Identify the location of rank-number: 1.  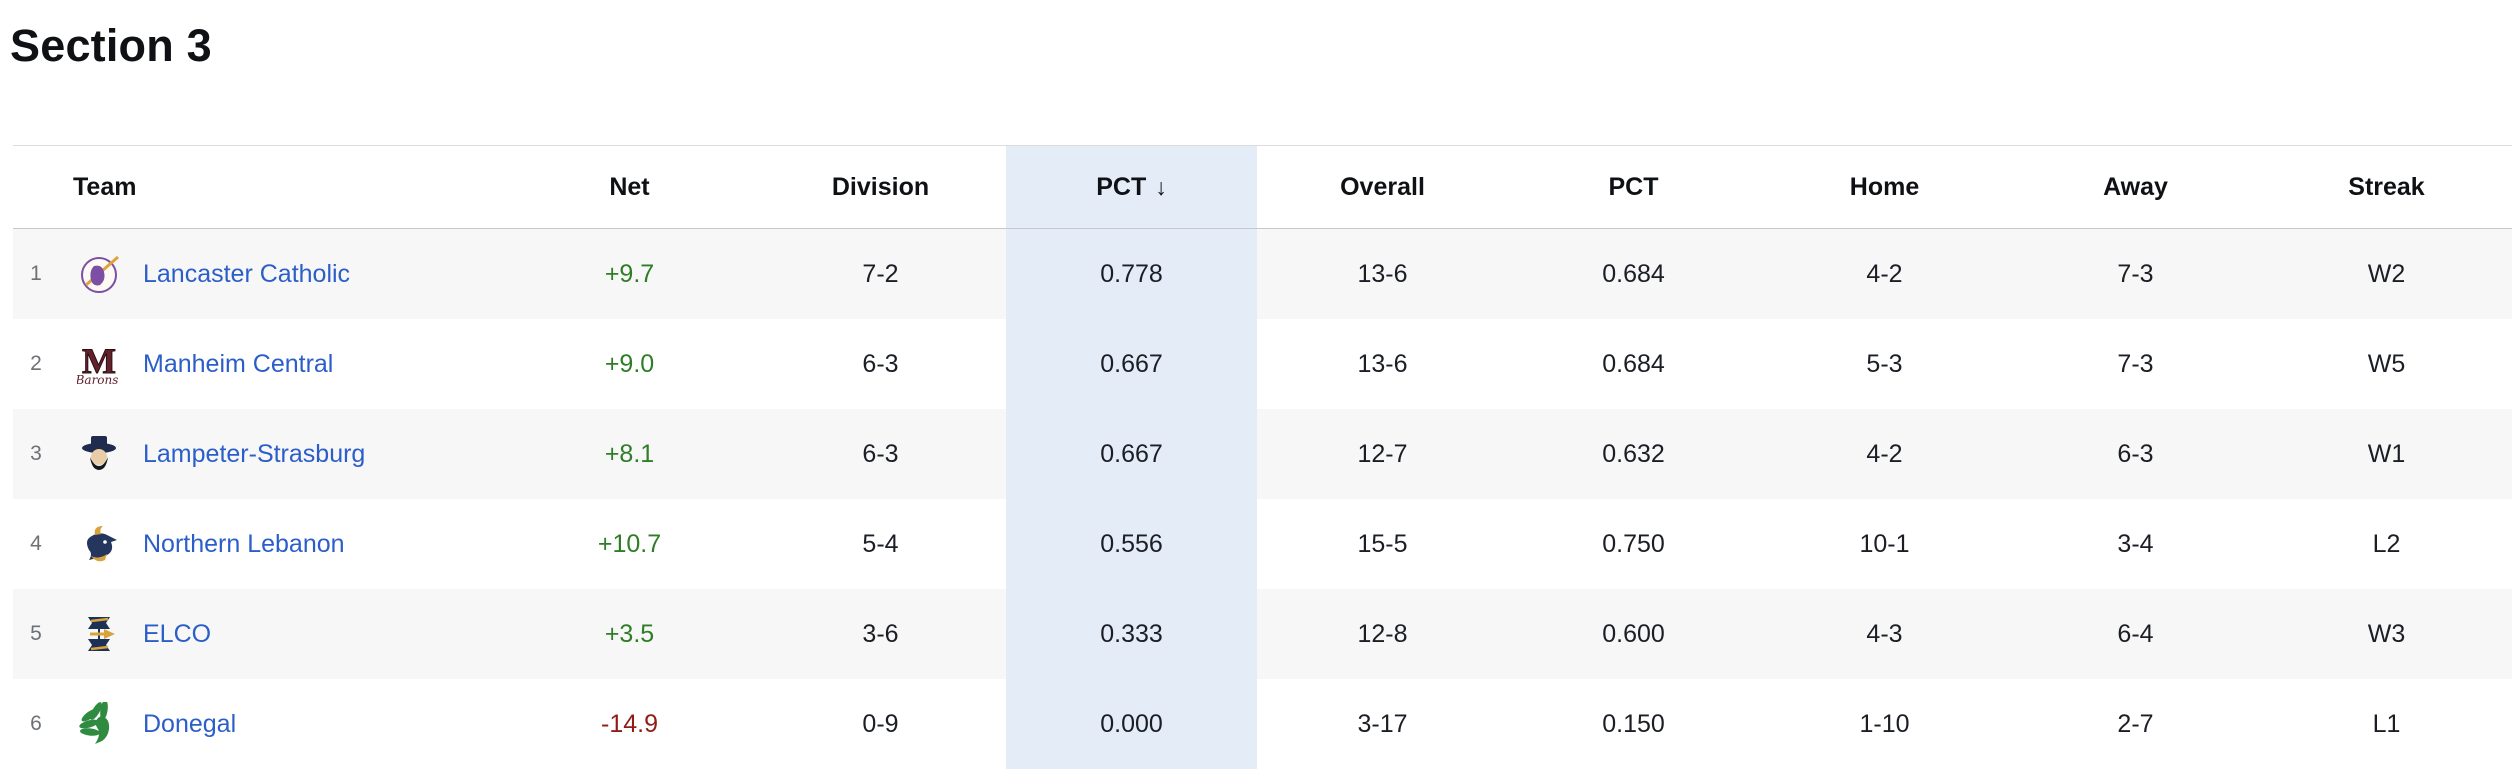
(36, 274).